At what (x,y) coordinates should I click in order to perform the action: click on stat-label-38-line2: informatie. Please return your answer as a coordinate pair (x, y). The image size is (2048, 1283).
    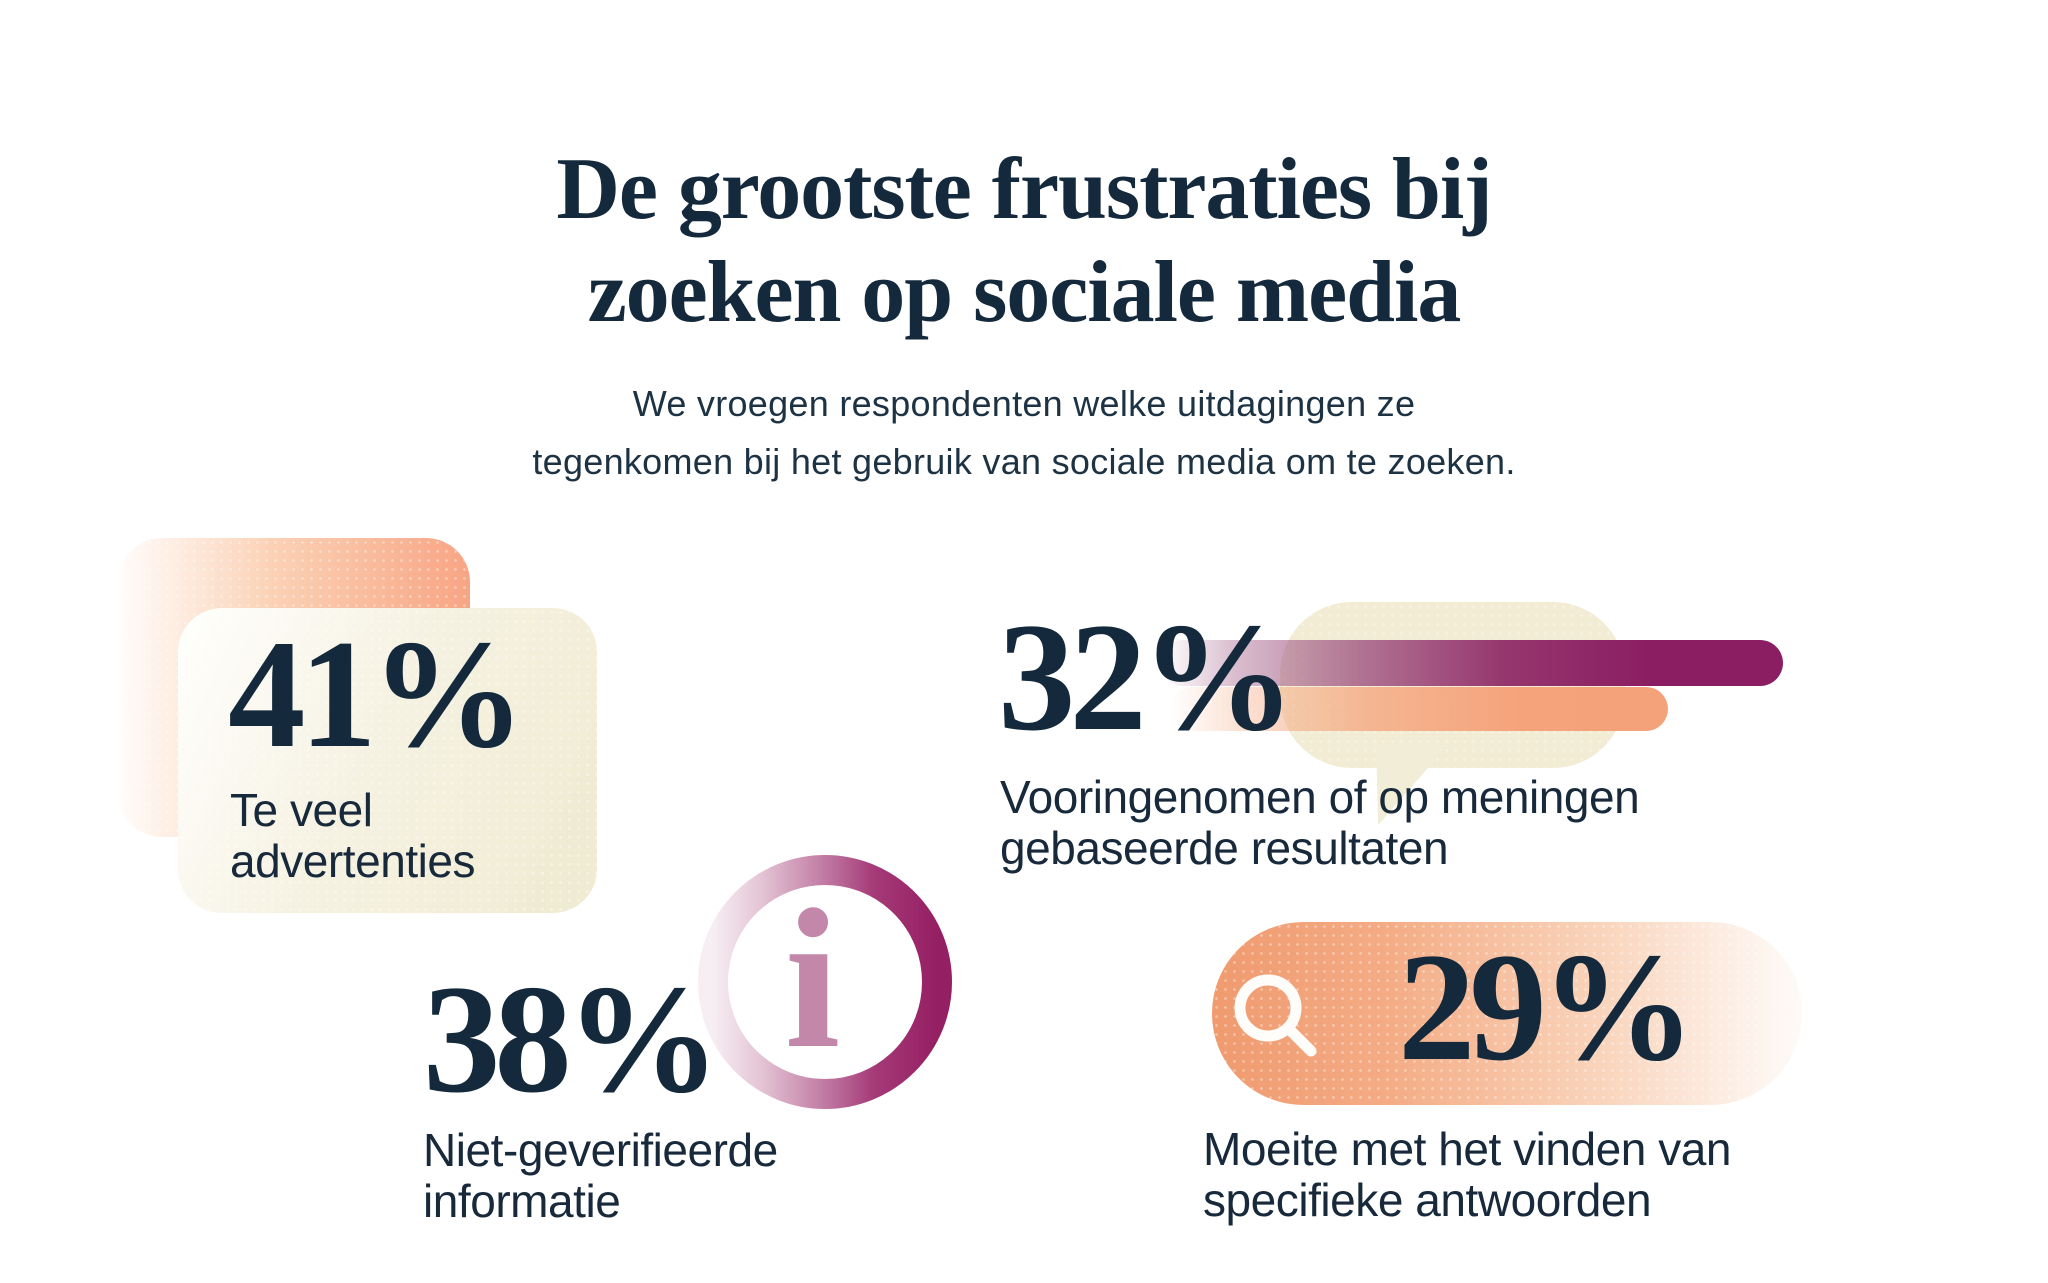
    Looking at the image, I should click on (522, 1201).